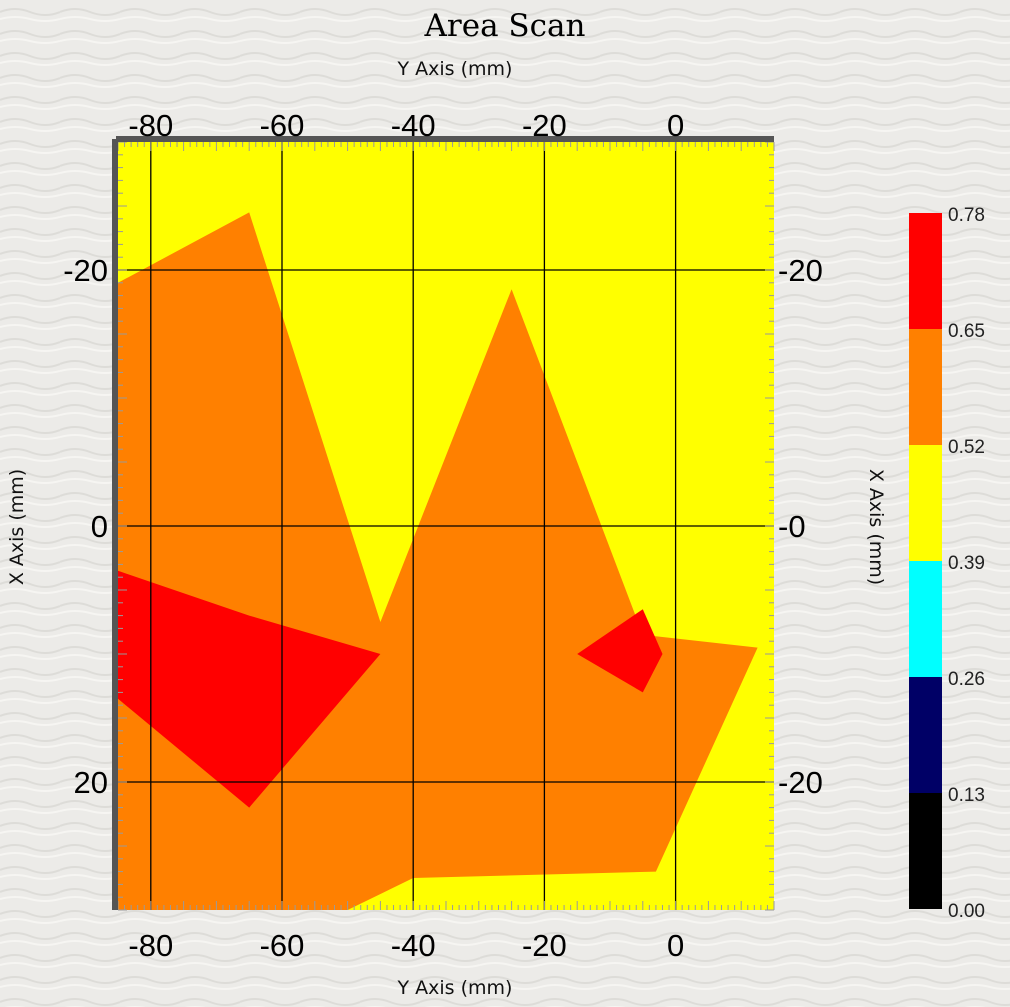  I want to click on tick-label-bottom: -40, so click(413, 945).